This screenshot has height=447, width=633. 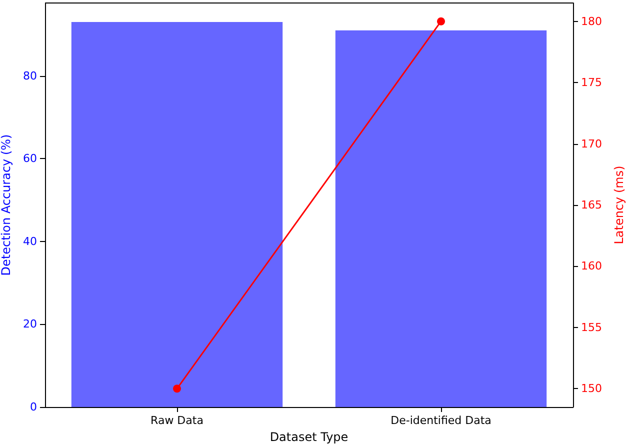 I want to click on y-tick-label: 60, so click(x=30, y=159).